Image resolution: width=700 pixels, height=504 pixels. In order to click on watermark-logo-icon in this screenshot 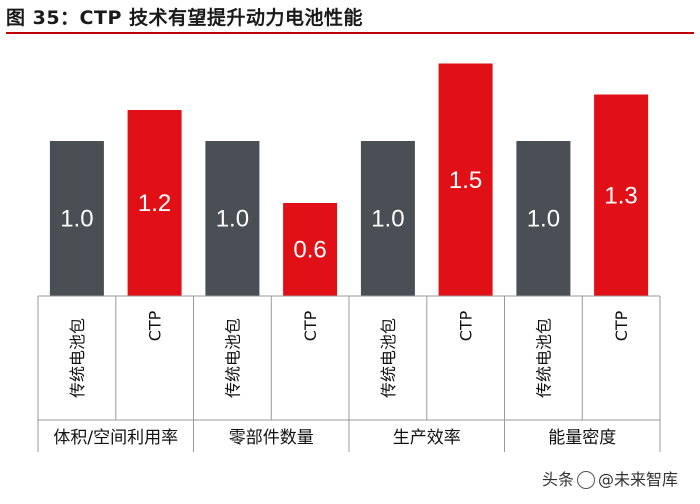, I will do `click(585, 480)`.